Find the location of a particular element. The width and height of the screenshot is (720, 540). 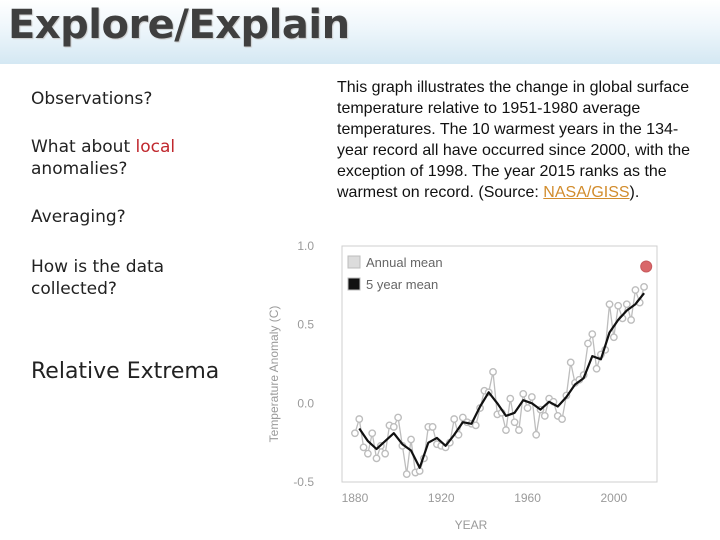

description-tail: ). is located at coordinates (634, 192).